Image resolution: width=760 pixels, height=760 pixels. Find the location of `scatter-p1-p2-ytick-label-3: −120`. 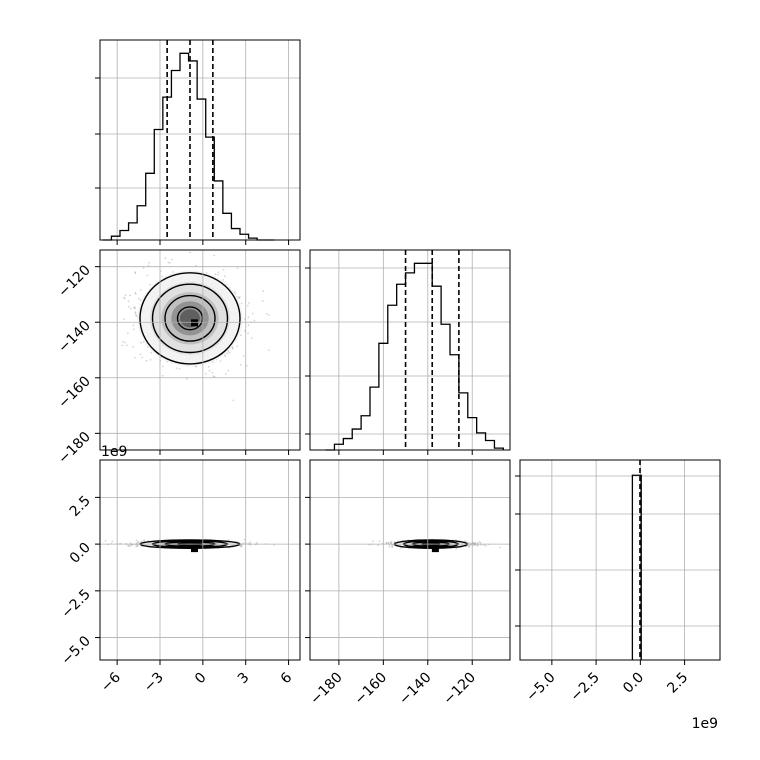

scatter-p1-p2-ytick-label-3: −120 is located at coordinates (74, 281).